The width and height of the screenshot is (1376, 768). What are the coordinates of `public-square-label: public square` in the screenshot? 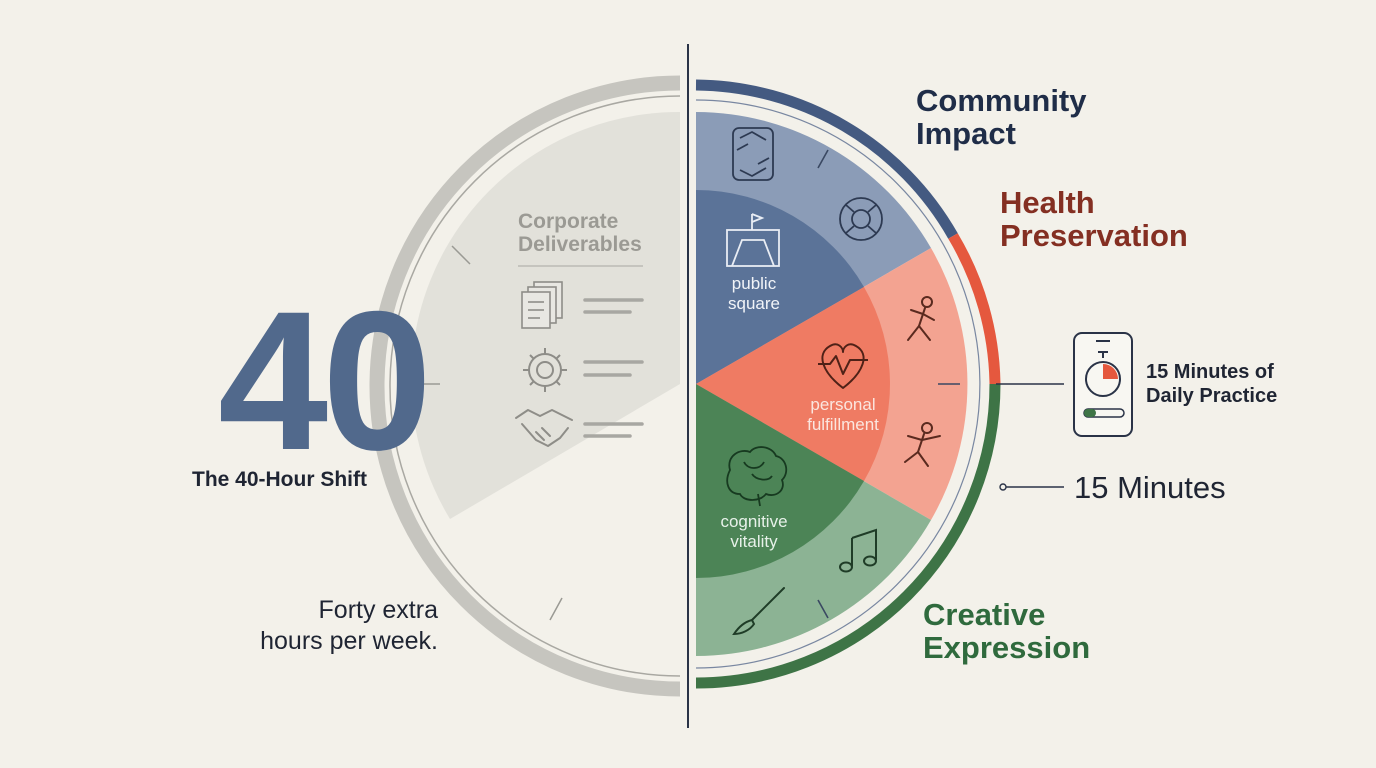 It's located at (754, 294).